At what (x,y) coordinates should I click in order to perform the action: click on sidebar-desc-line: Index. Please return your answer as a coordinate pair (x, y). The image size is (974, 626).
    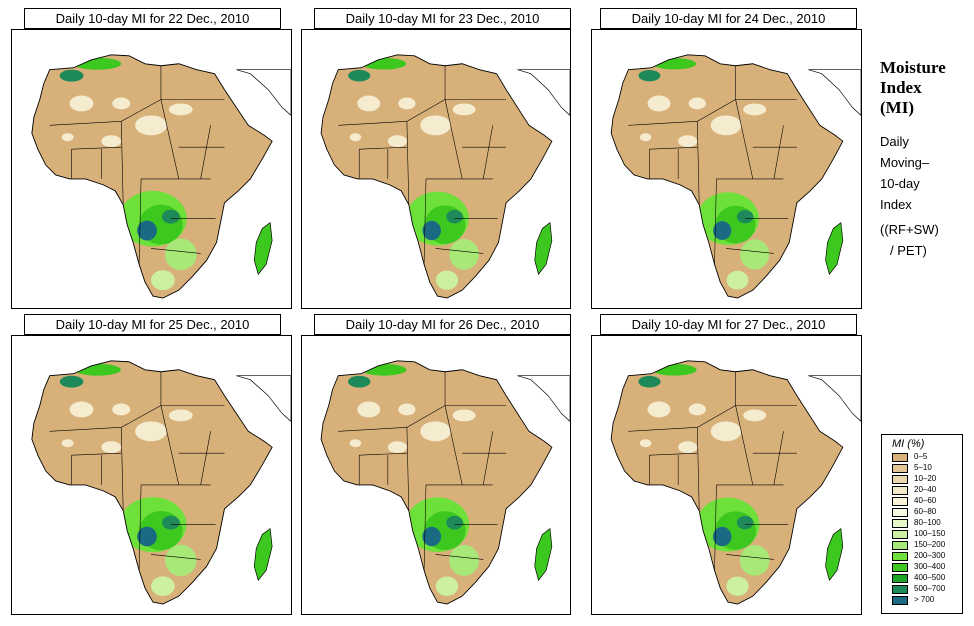
    Looking at the image, I should click on (896, 204).